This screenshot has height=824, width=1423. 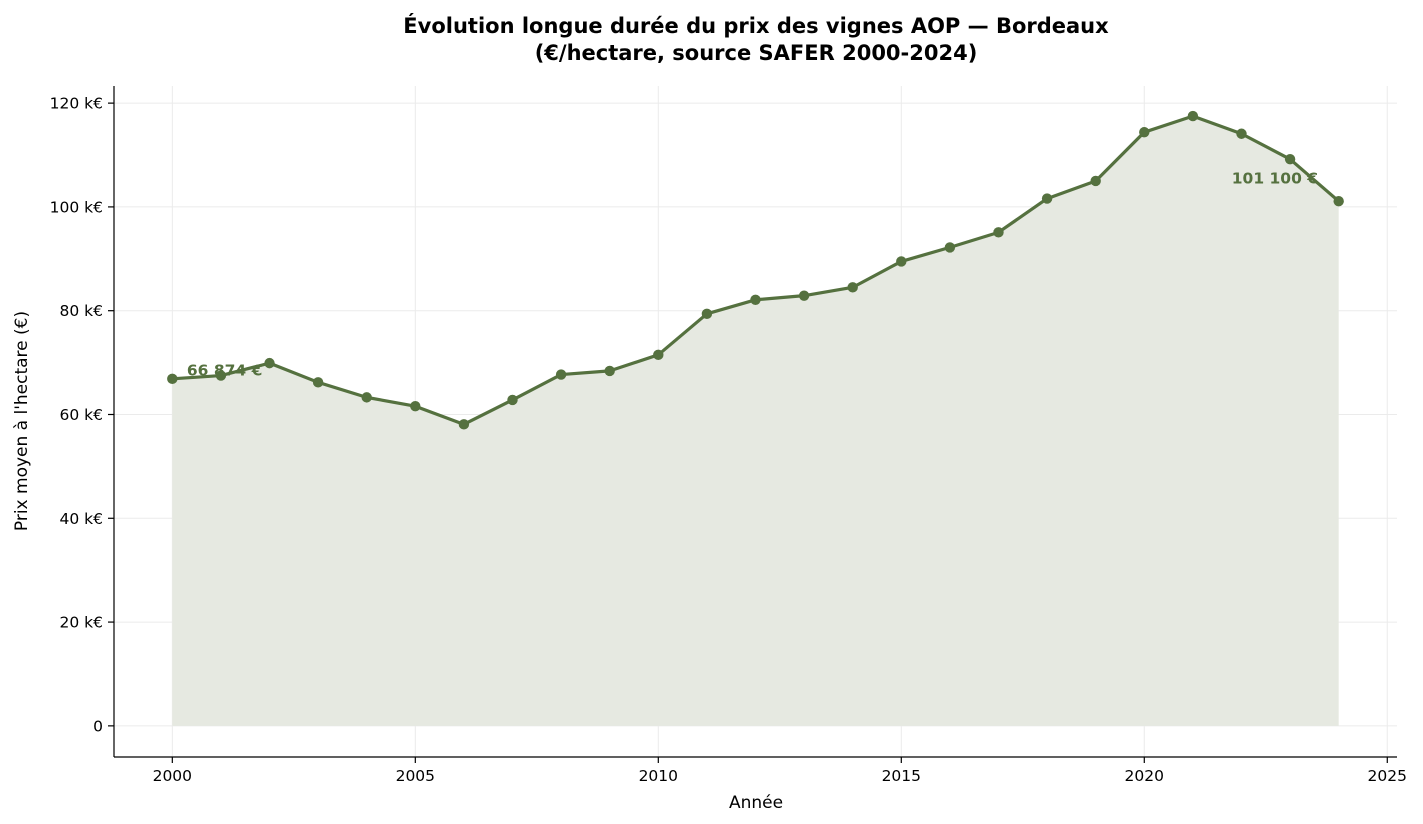 I want to click on x-tick-label: 2015, so click(x=901, y=776).